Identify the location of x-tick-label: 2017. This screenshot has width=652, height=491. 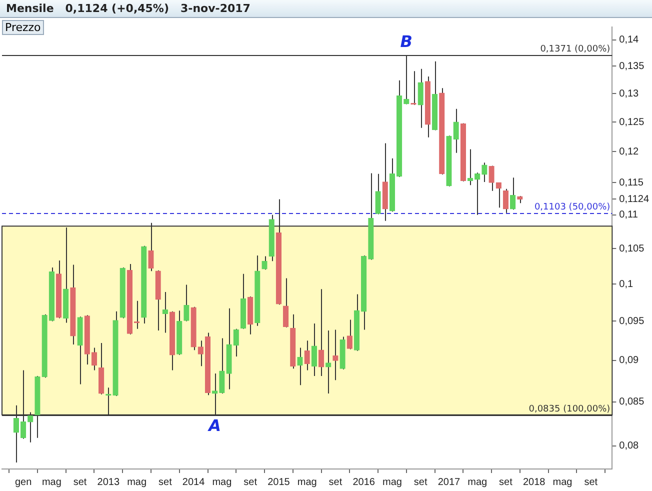
(449, 482).